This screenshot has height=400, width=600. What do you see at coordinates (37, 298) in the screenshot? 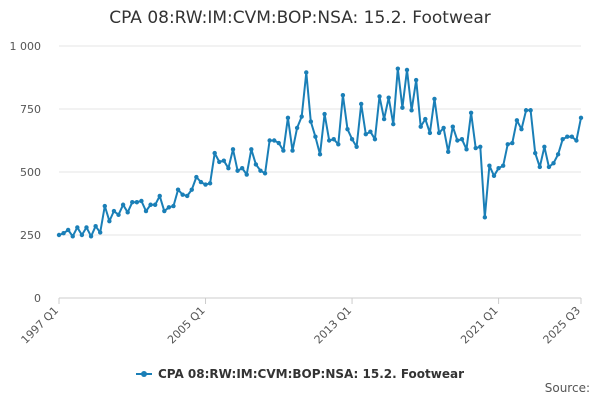
I see `y-tick-label: 0` at bounding box center [37, 298].